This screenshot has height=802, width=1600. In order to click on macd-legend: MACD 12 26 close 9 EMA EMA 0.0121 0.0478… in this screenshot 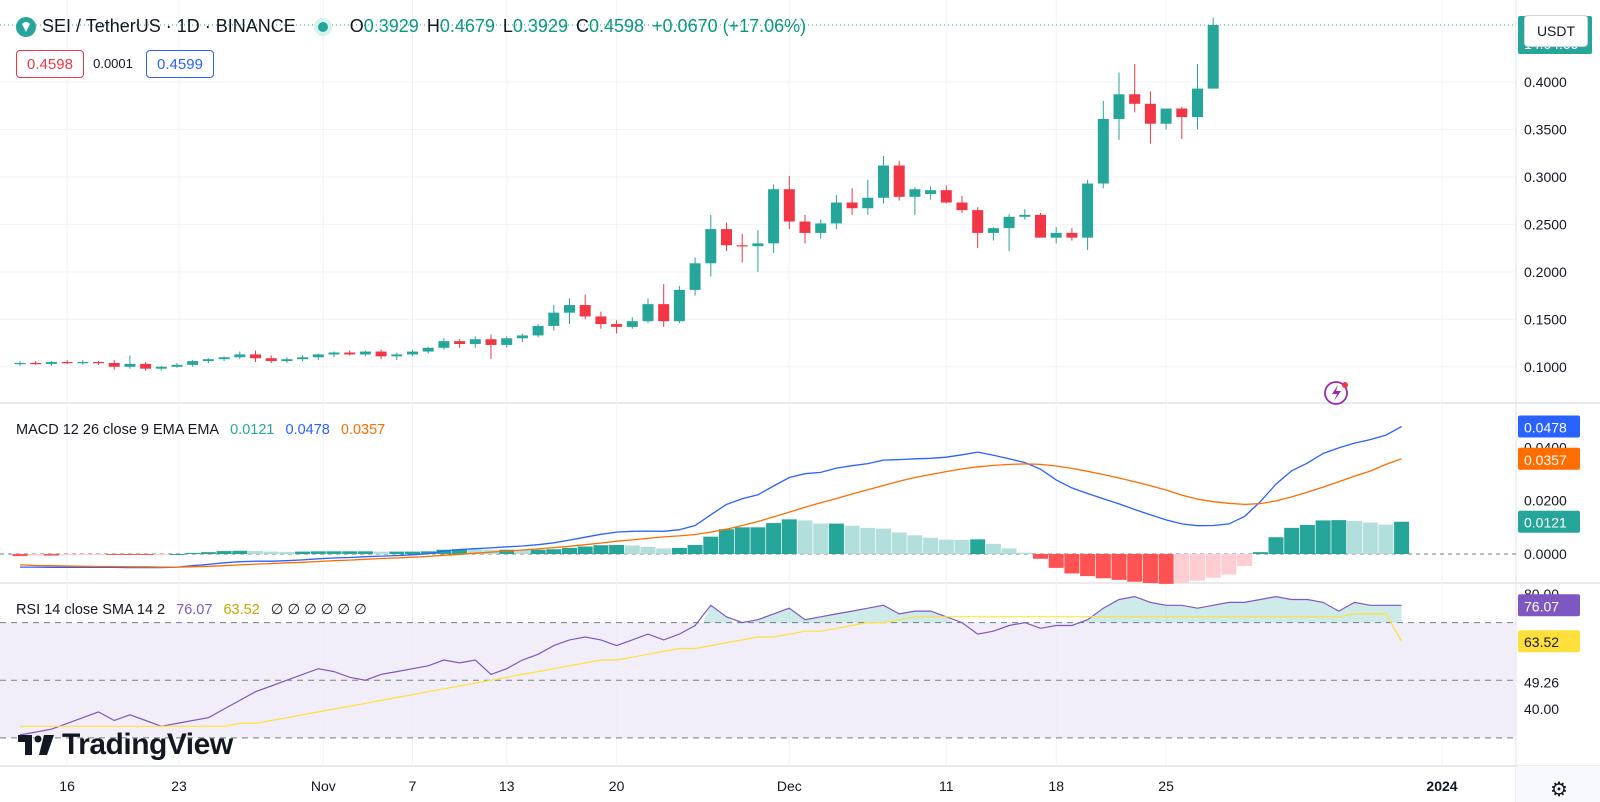, I will do `click(204, 430)`.